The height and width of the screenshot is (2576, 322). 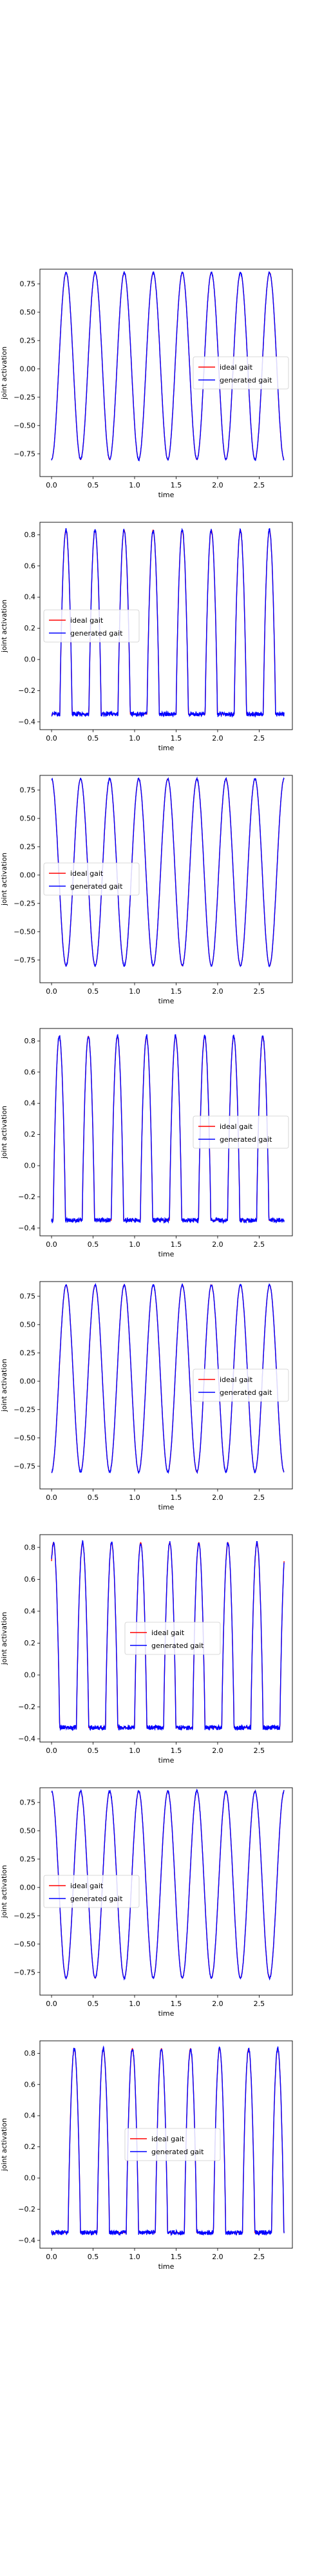 What do you see at coordinates (24, 903) in the screenshot?
I see `y-tick-label: −0.25` at bounding box center [24, 903].